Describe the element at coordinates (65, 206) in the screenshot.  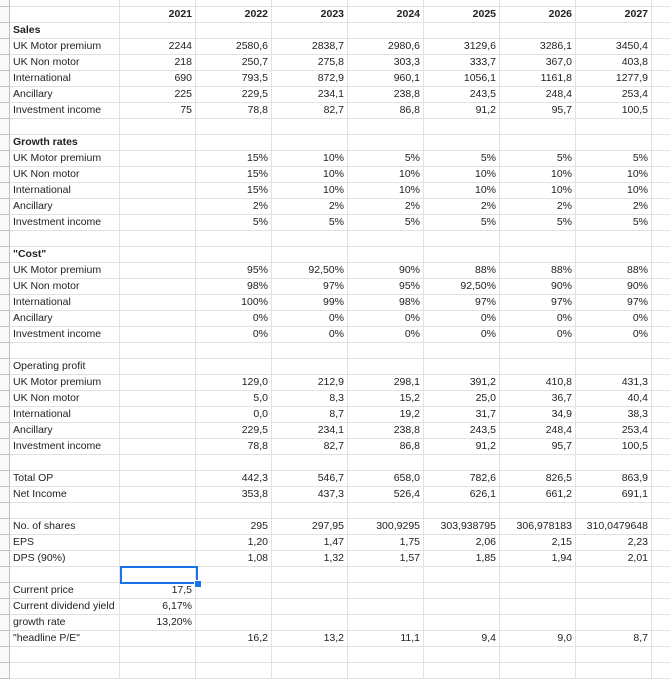
I see `row-label-cell: Ancillary` at that location.